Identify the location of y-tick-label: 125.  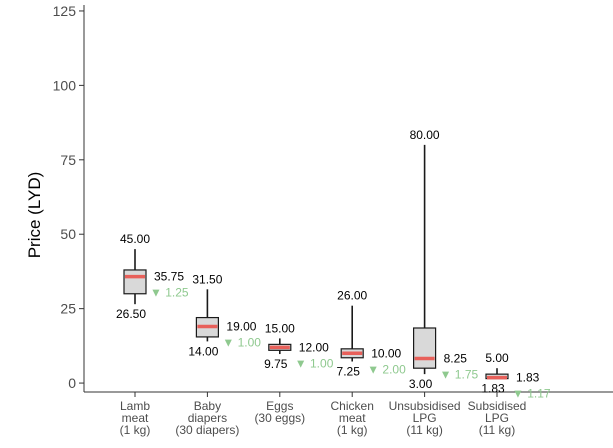
(65, 11).